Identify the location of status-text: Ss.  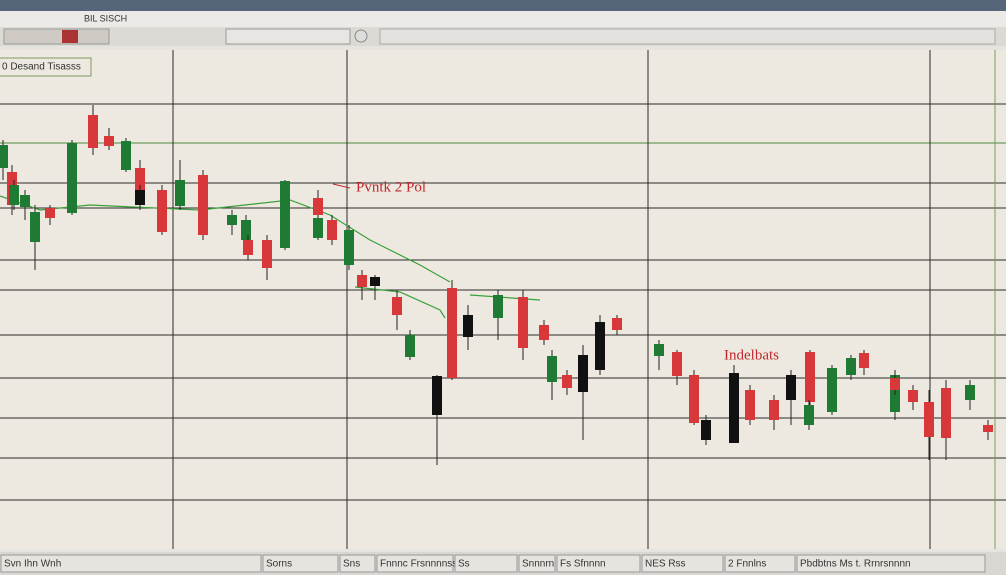
(464, 564).